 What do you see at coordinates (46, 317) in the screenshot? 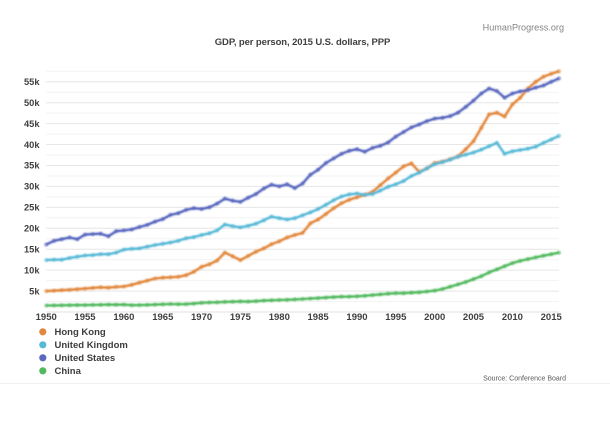
I see `svg-text: 1950` at bounding box center [46, 317].